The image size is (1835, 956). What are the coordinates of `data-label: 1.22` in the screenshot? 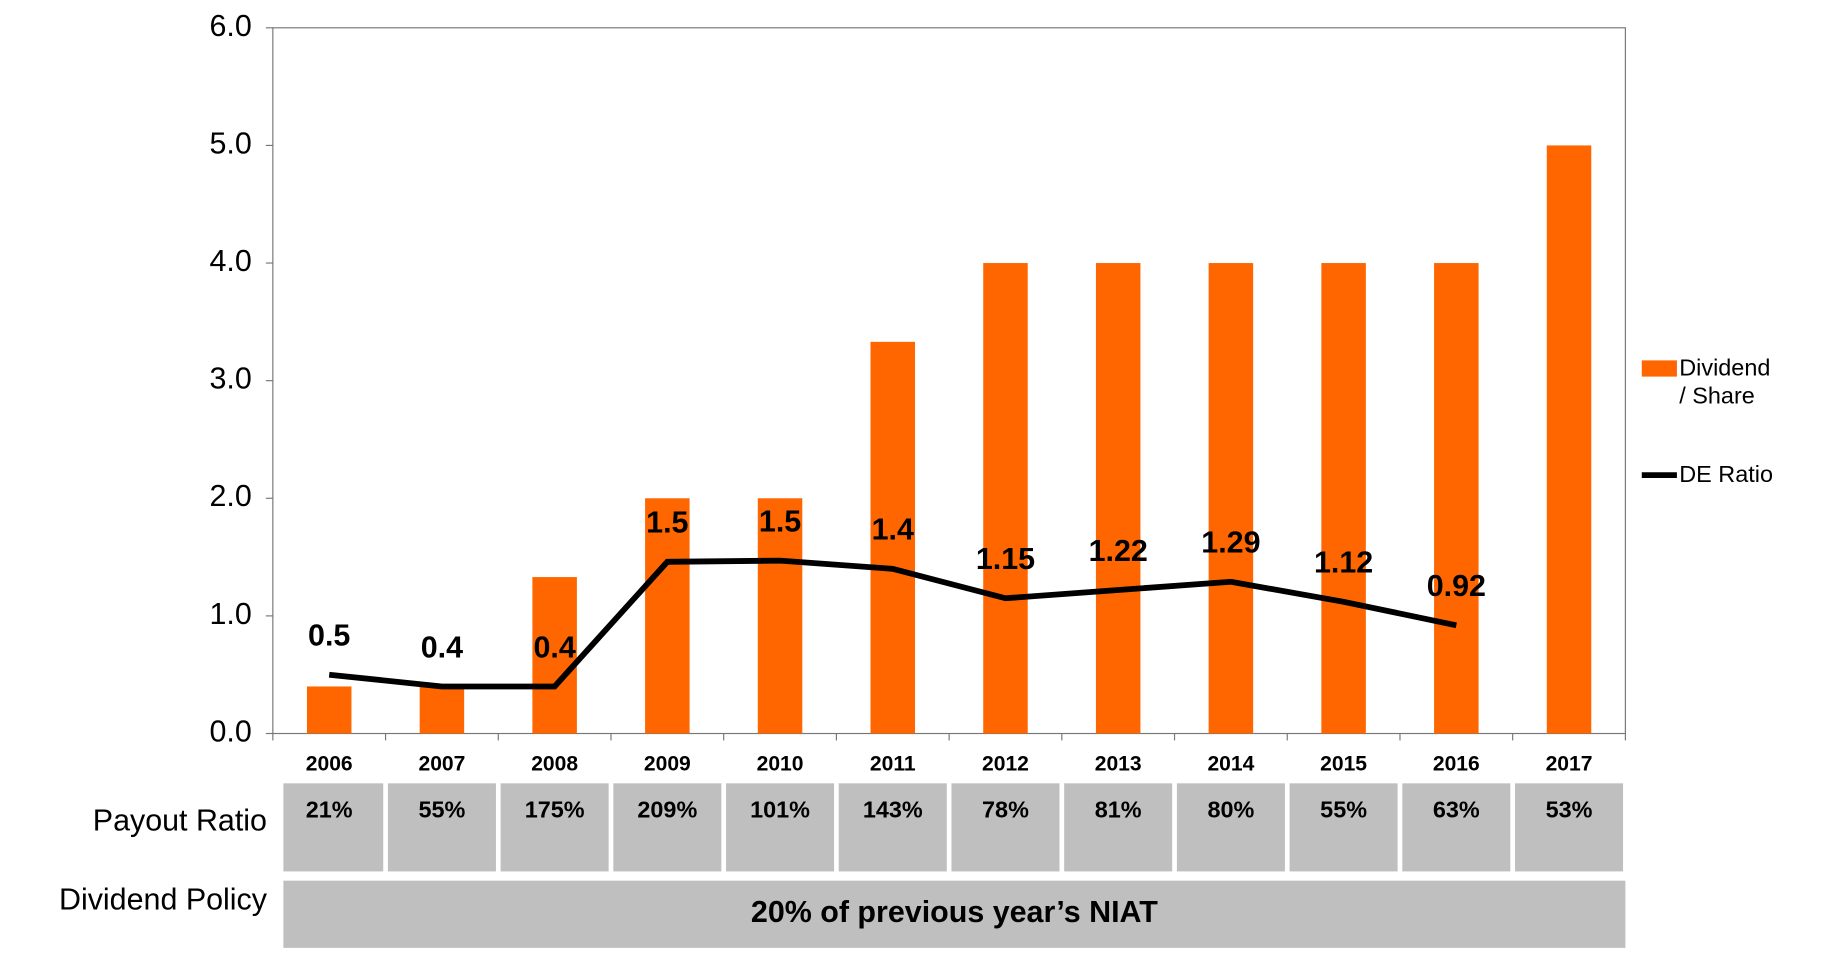 It's located at (1118, 551).